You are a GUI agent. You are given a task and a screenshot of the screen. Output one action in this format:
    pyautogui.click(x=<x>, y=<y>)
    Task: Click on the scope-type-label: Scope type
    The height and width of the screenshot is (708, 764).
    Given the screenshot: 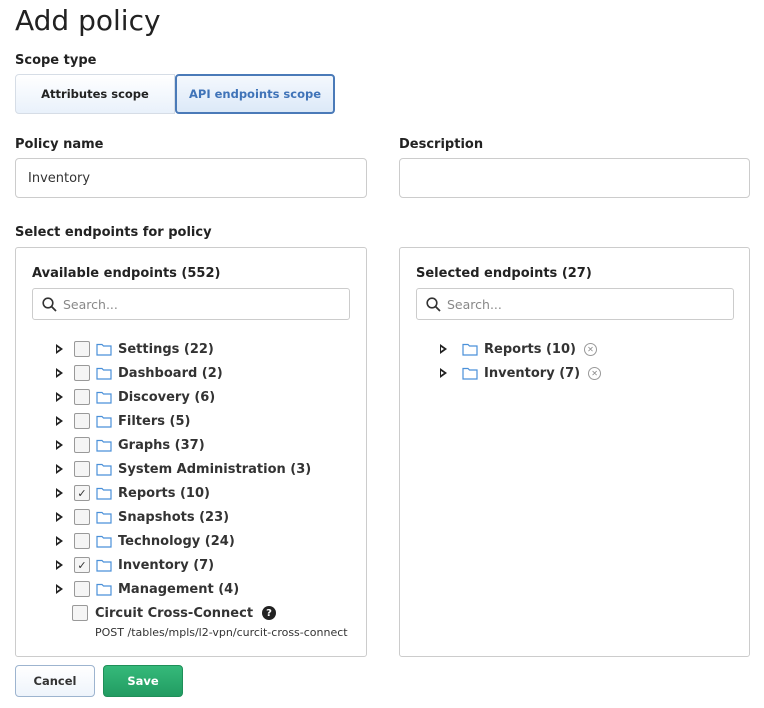 What is the action you would take?
    pyautogui.click(x=56, y=60)
    